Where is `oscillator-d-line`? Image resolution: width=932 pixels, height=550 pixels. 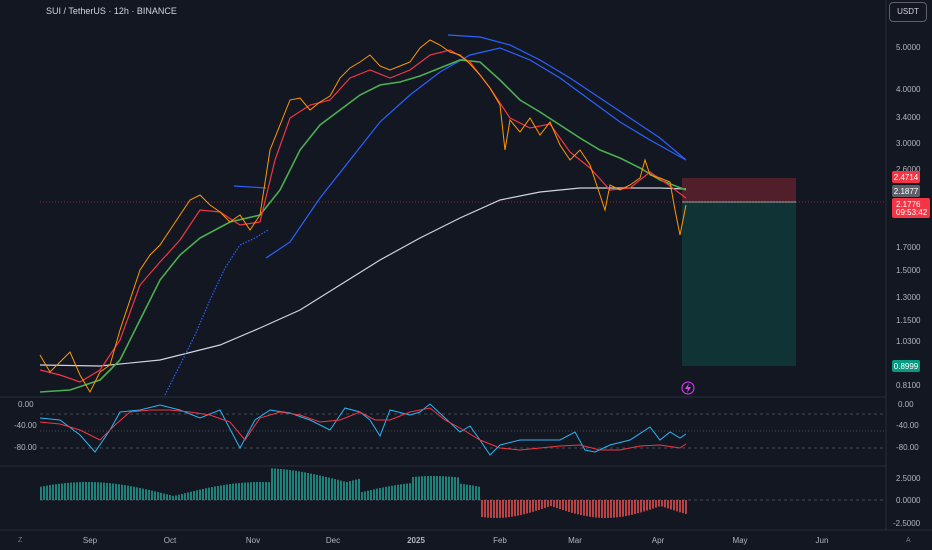 oscillator-d-line is located at coordinates (363, 429).